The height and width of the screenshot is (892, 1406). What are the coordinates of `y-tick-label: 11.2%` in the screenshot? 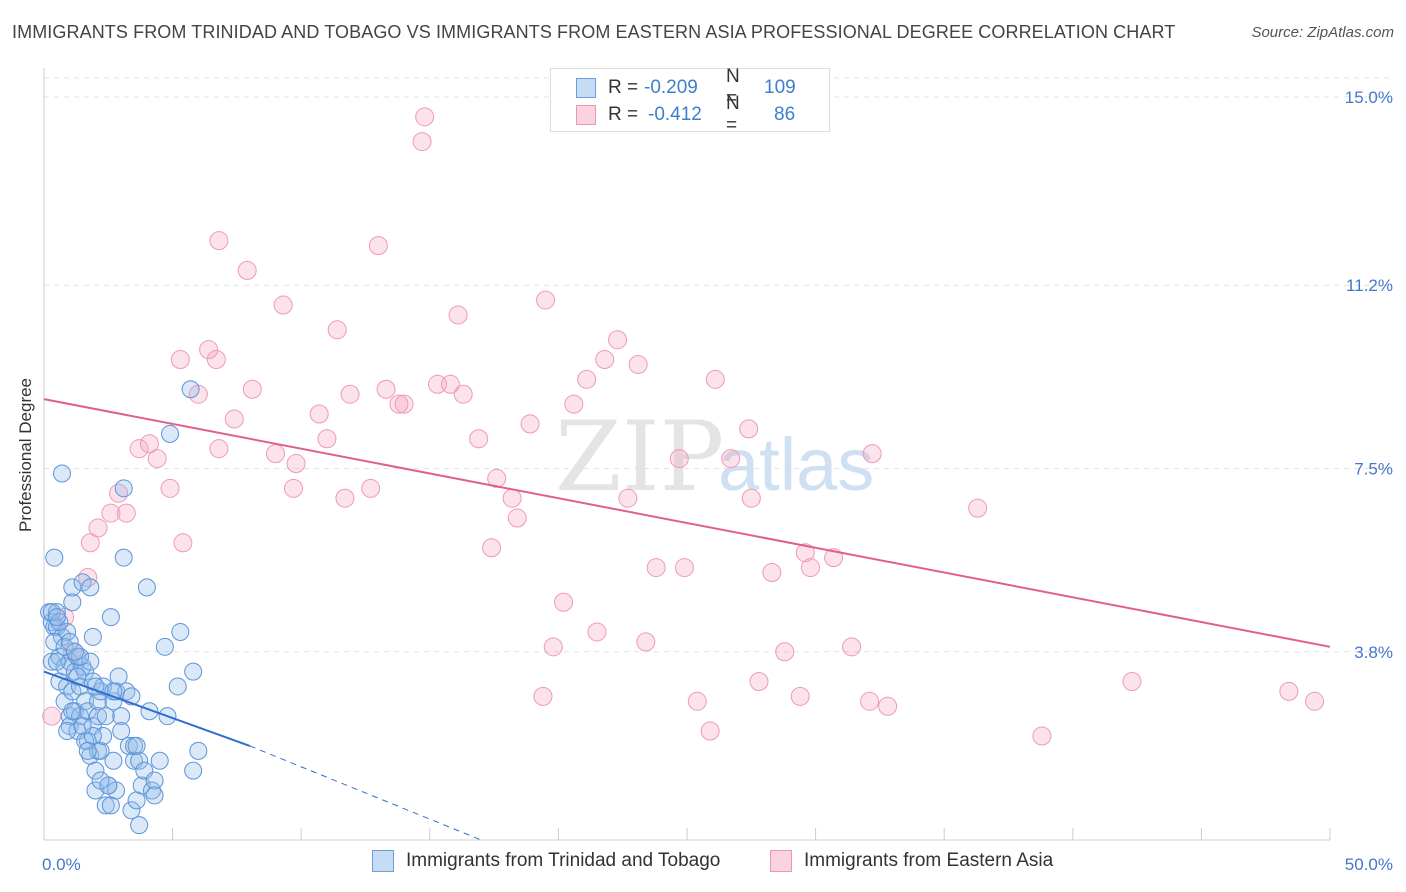 It's located at (1369, 285).